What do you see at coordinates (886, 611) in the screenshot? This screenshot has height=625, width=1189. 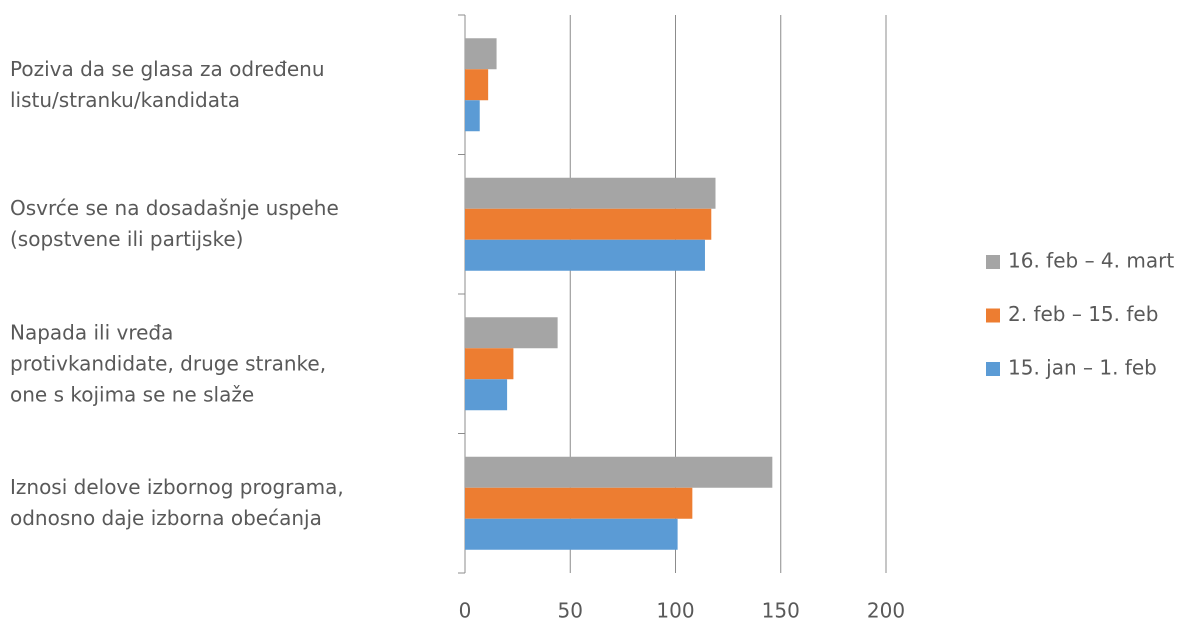 I see `x-tick-label: 200` at bounding box center [886, 611].